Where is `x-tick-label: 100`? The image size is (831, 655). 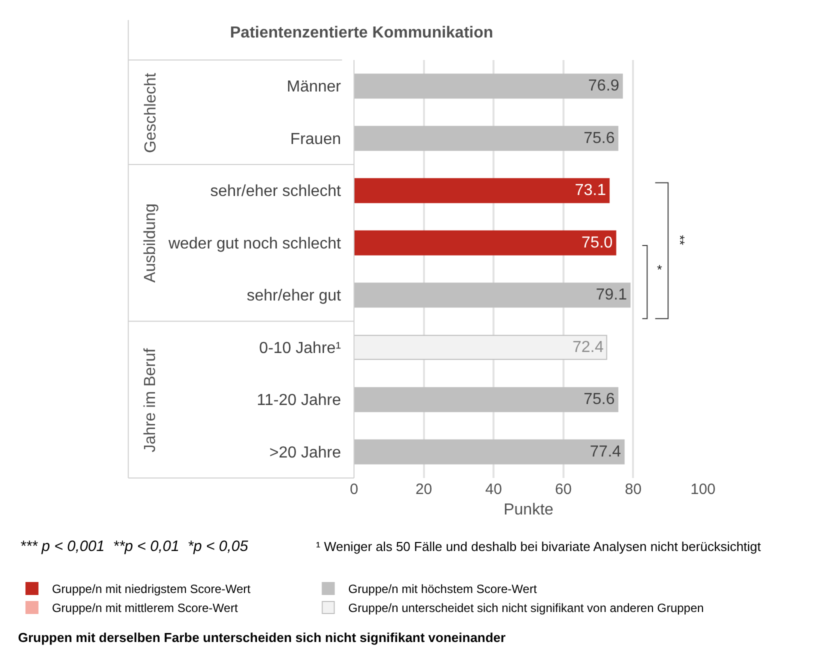
x-tick-label: 100 is located at coordinates (703, 489).